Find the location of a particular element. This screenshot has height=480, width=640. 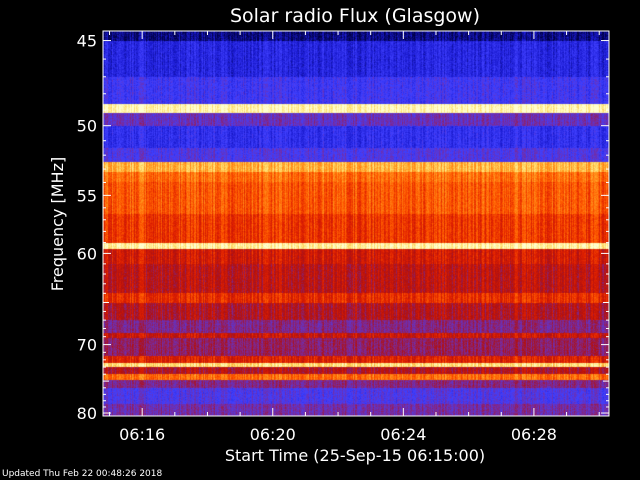

updated-timestamp: Updated Thu Feb 22 00:48:26 2018 is located at coordinates (82, 474).